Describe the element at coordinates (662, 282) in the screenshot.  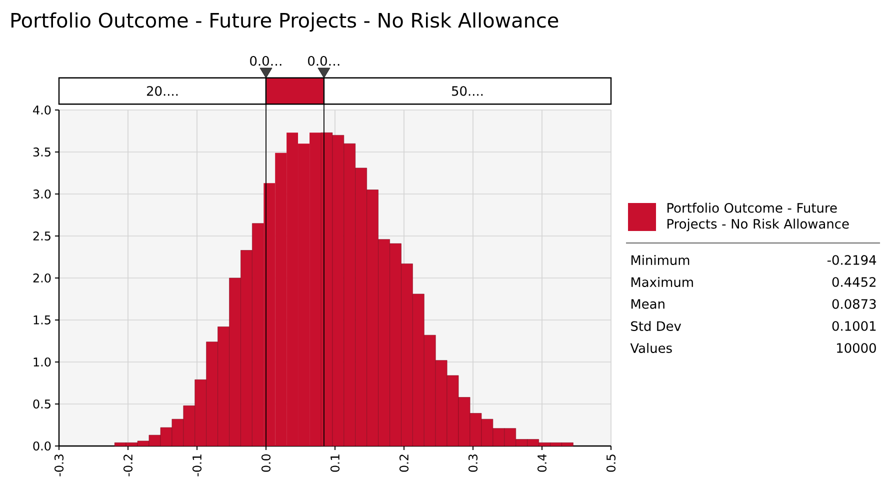
I see `text: Maximum` at that location.